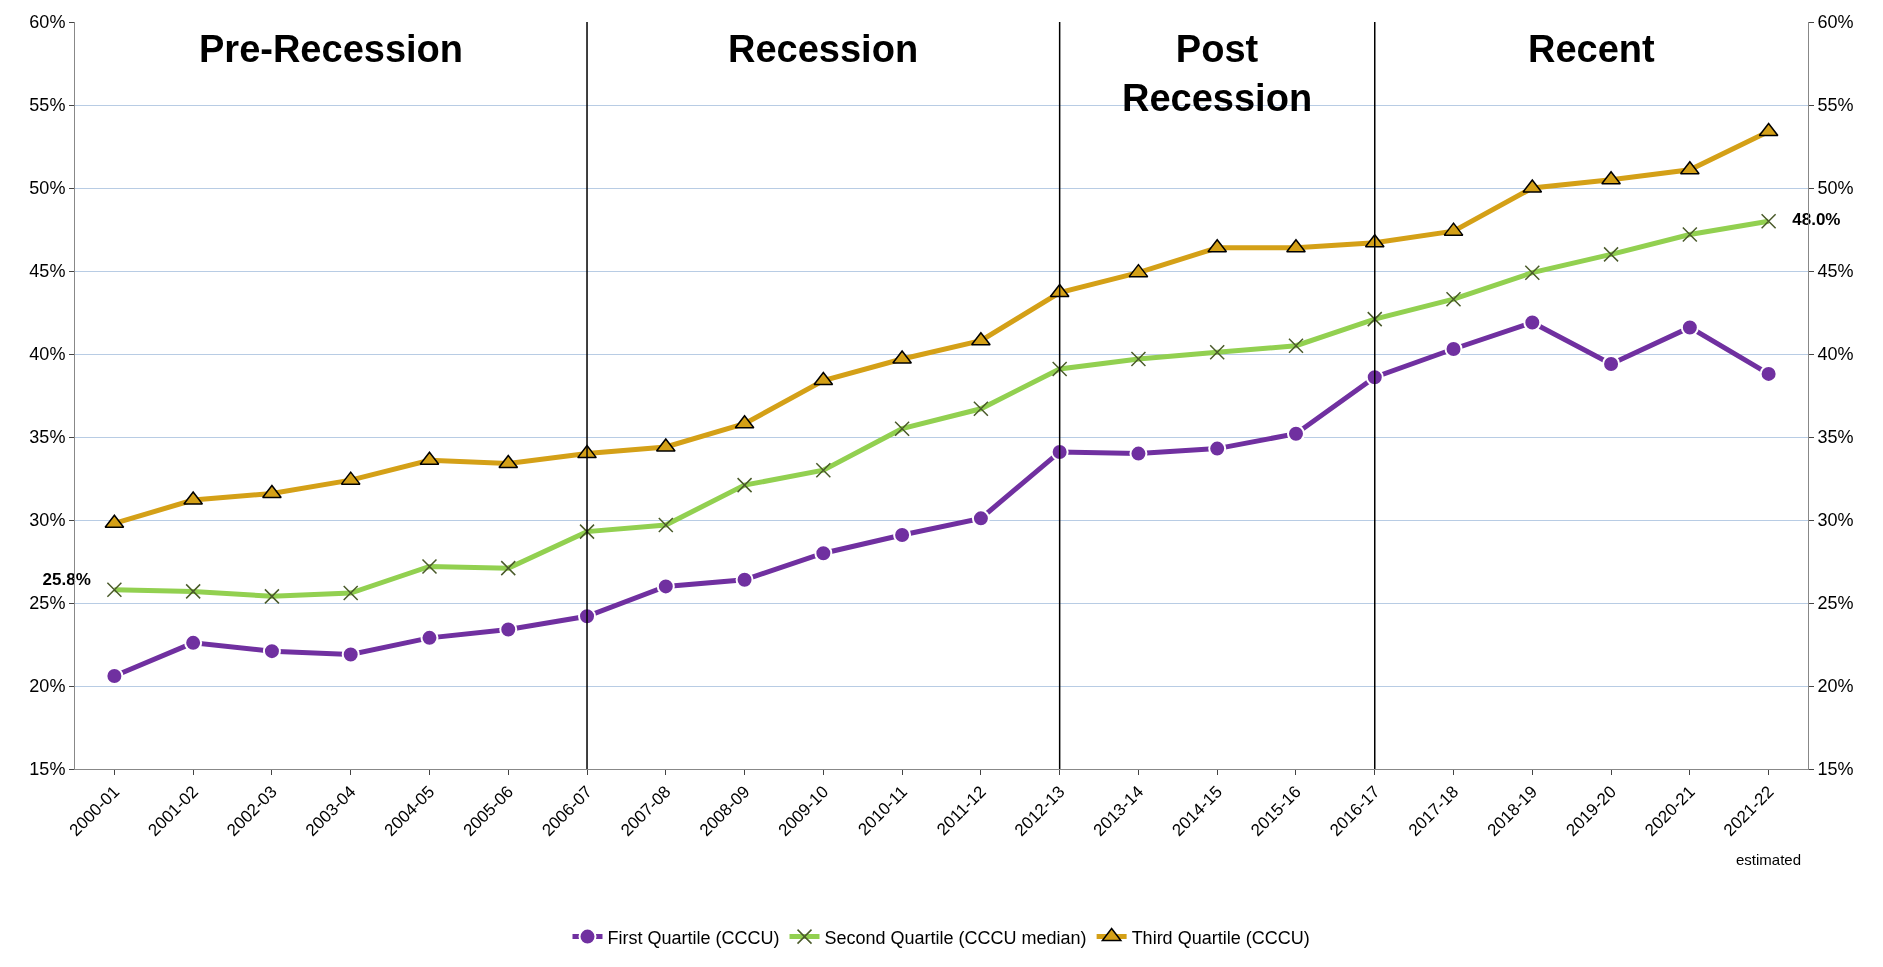 Image resolution: width=1883 pixels, height=967 pixels. I want to click on y2-tick-label: 45%, so click(1835, 271).